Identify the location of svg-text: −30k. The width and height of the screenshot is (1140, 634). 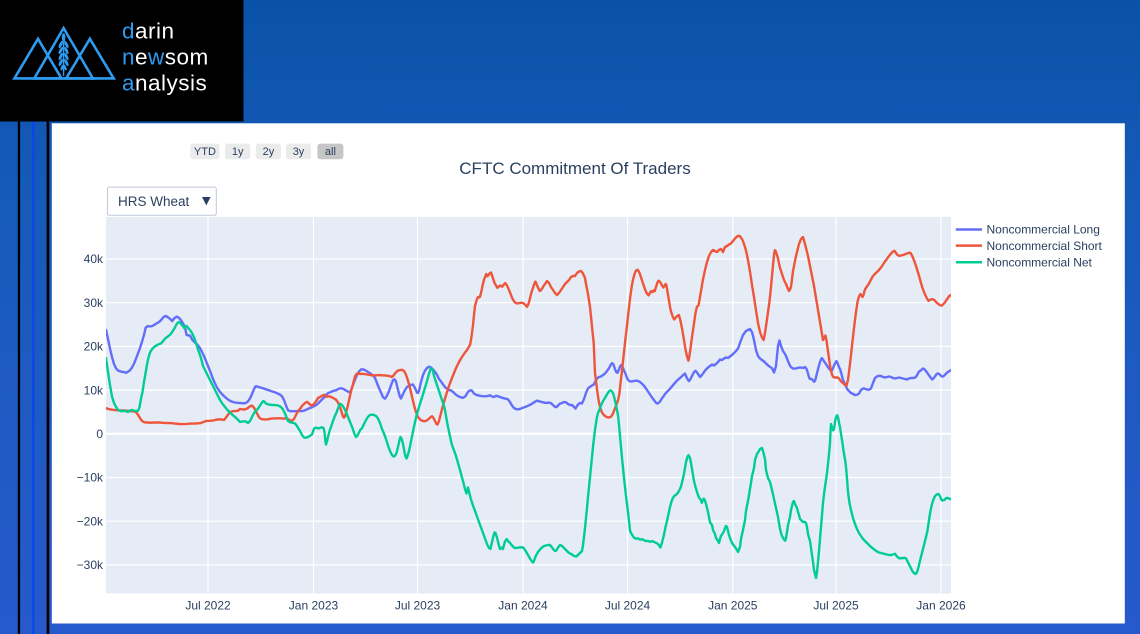
(90, 565).